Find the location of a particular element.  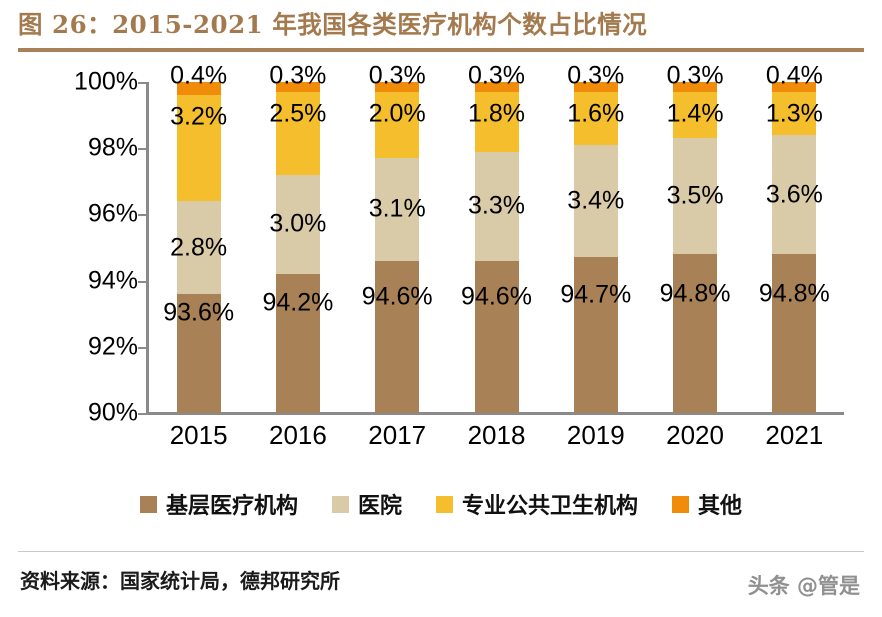

x-axis-tick-label: 2019 is located at coordinates (595, 435).